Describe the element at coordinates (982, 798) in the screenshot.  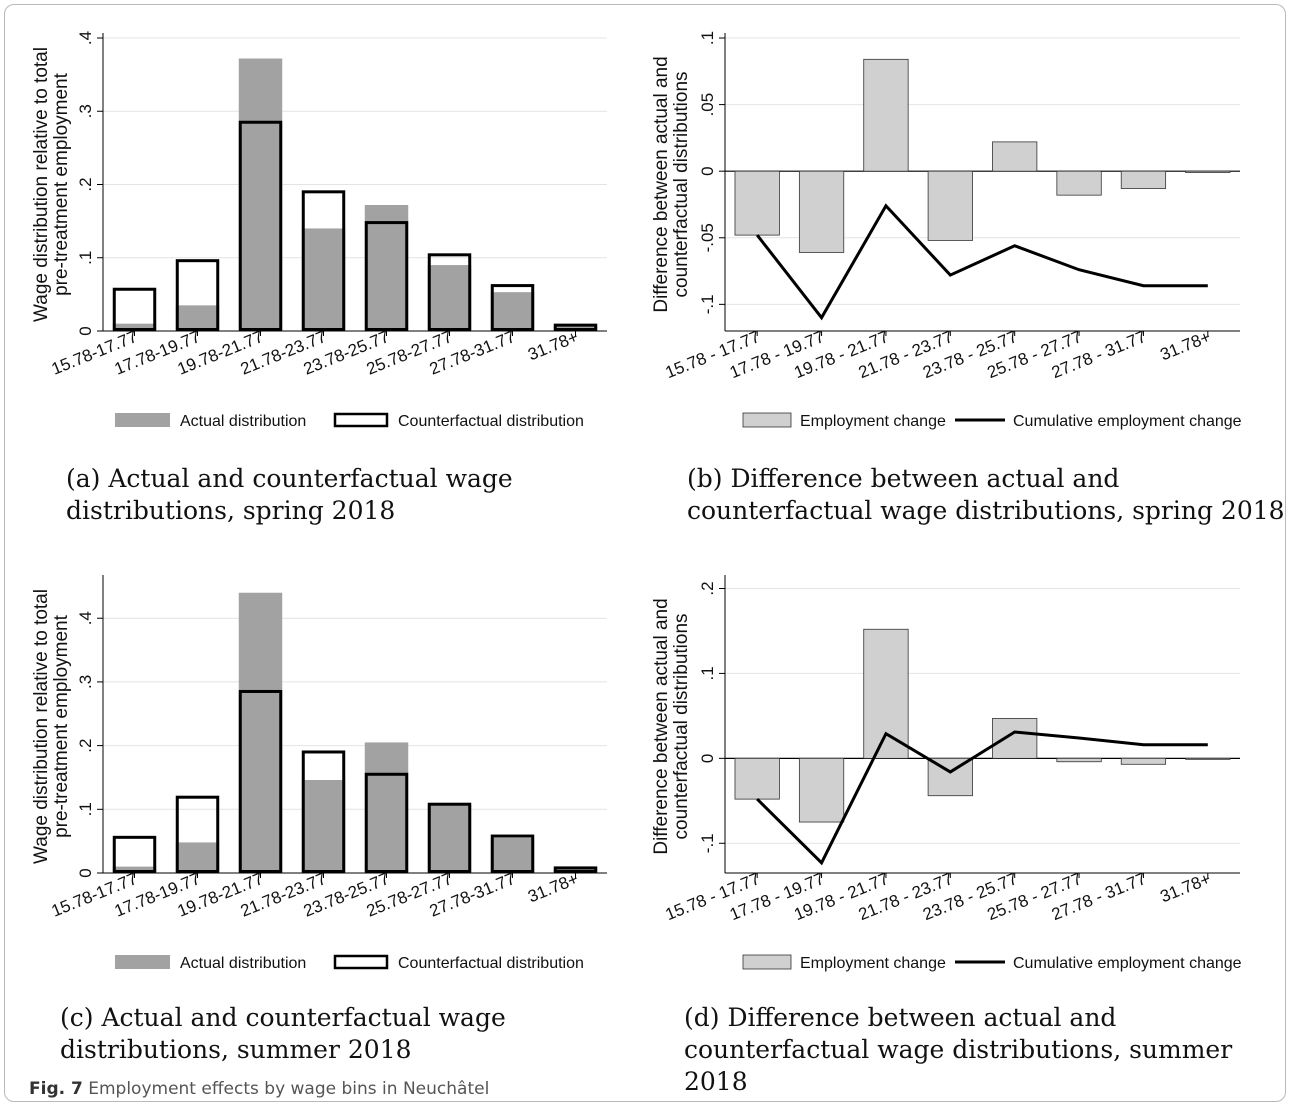
I see `cumulative-change-line` at that location.